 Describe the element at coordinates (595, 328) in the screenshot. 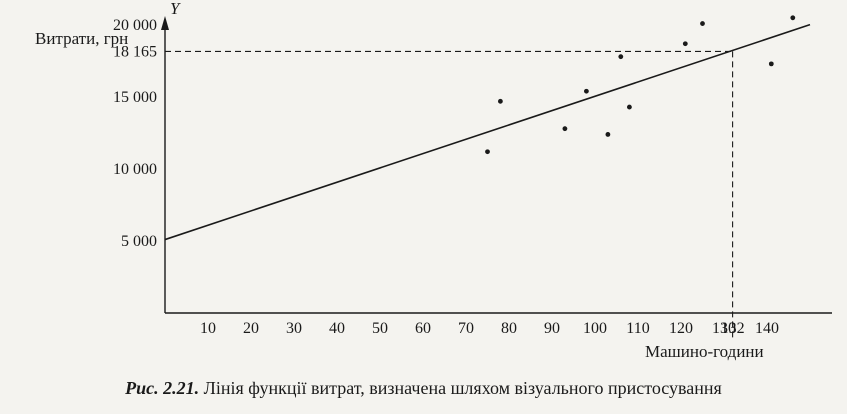

I see `x-tick-label: 100` at that location.